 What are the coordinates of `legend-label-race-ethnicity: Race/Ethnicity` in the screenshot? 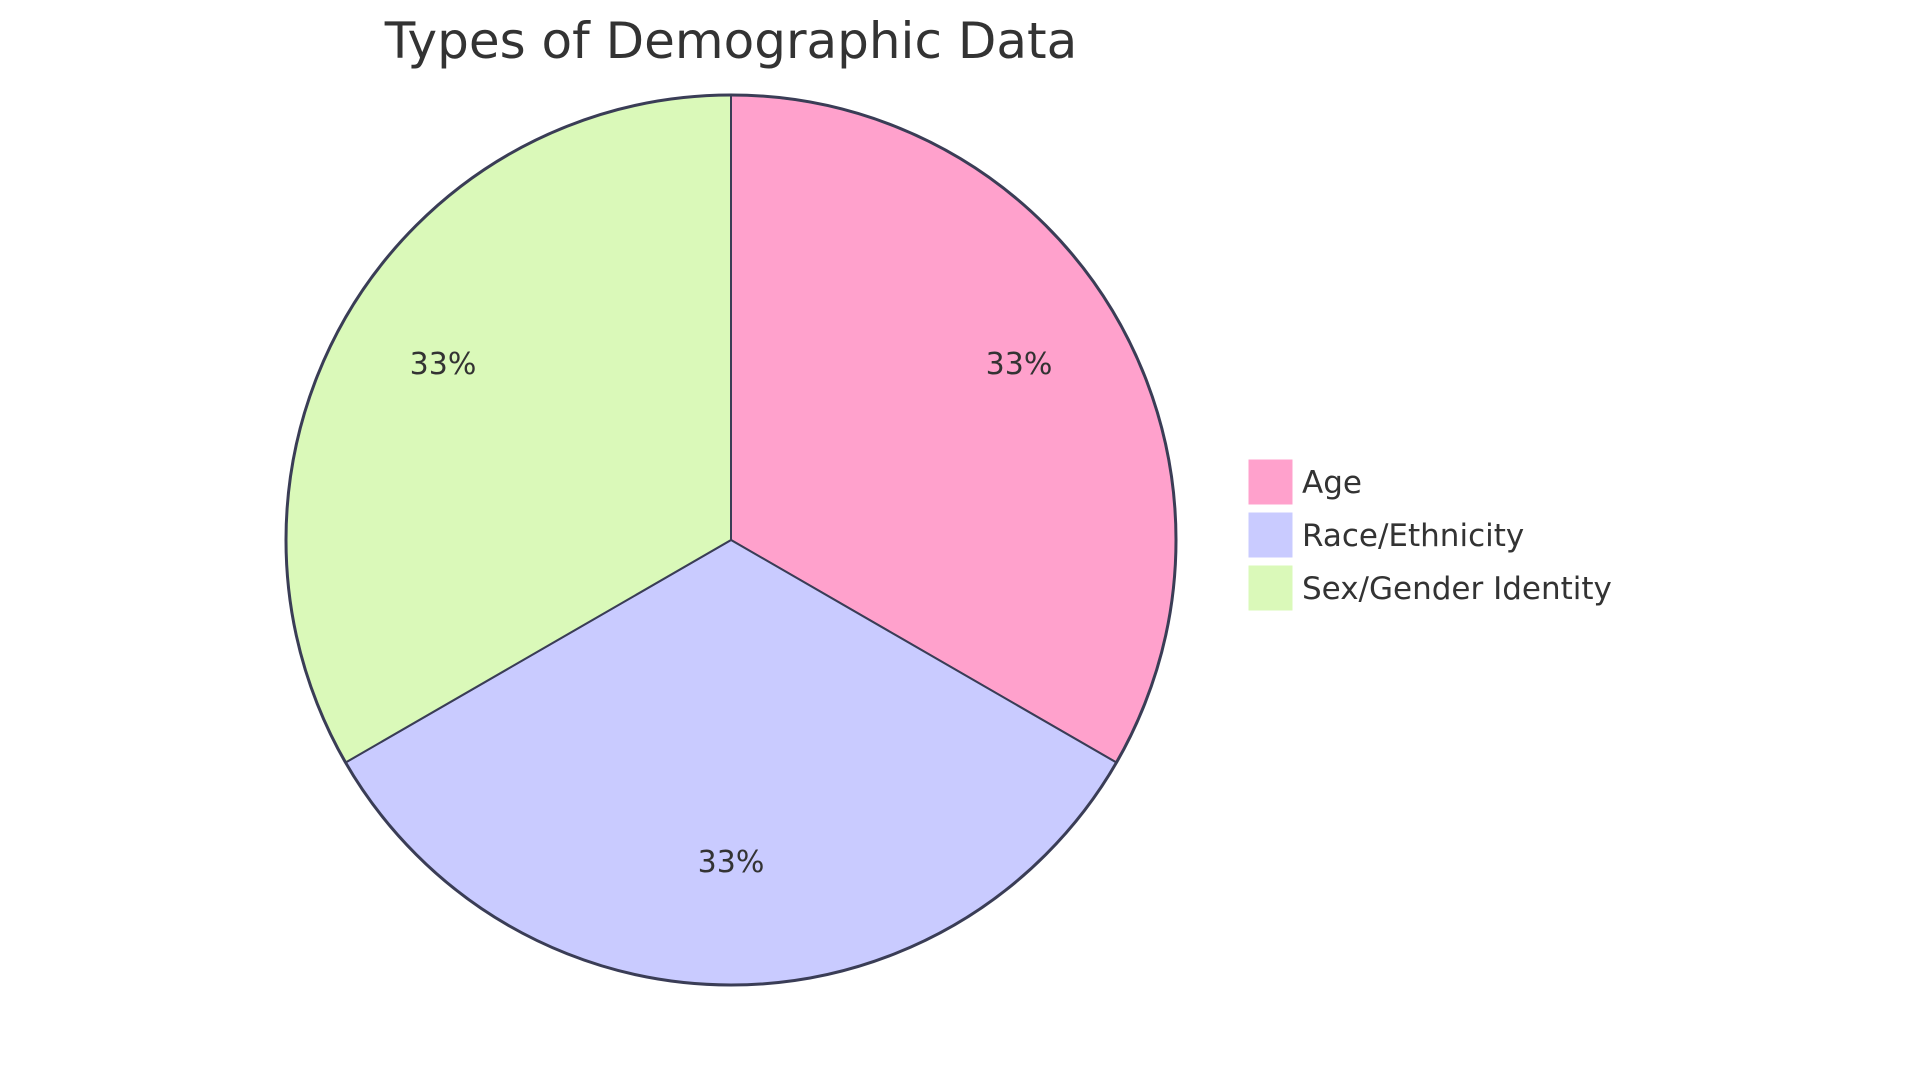 It's located at (1413, 536).